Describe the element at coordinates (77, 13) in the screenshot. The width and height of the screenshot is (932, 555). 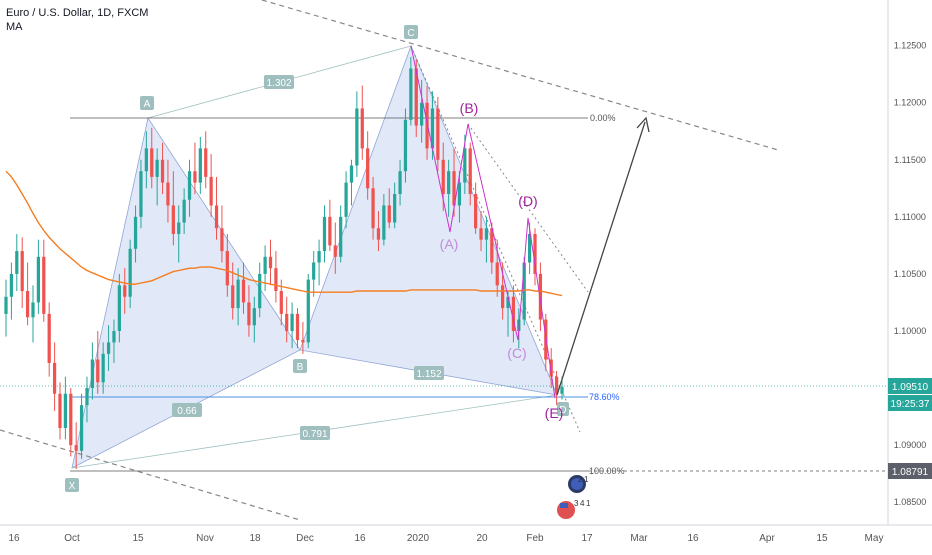
I see `symbol-title: Euro / U.S. Dollar, 1D, FXCM` at that location.